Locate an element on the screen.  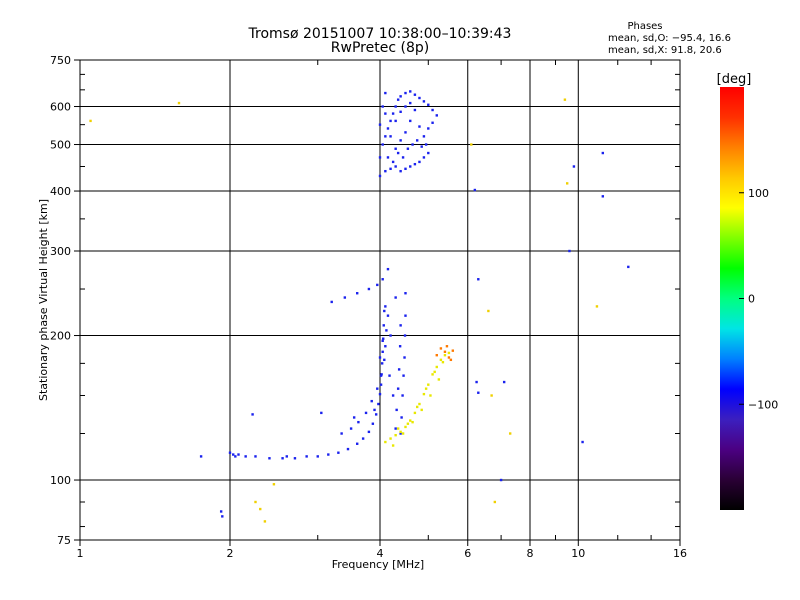
x-tick-label: 8 is located at coordinates (530, 553).